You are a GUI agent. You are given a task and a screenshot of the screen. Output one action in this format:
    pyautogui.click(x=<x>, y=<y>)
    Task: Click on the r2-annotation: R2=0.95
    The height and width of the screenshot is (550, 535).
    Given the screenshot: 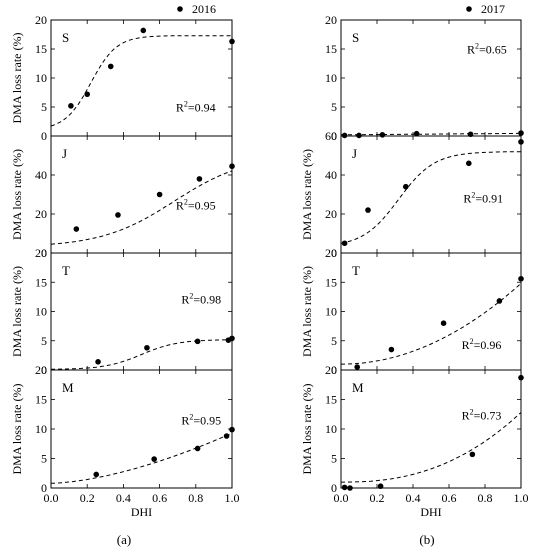 What is the action you would take?
    pyautogui.click(x=201, y=419)
    